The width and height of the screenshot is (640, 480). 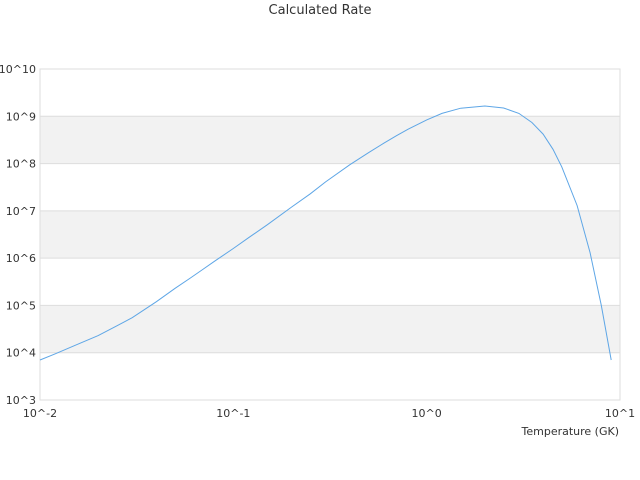 I want to click on x-axis-ticks: 10^-2 10^-1 10^0 10^1, so click(x=329, y=413).